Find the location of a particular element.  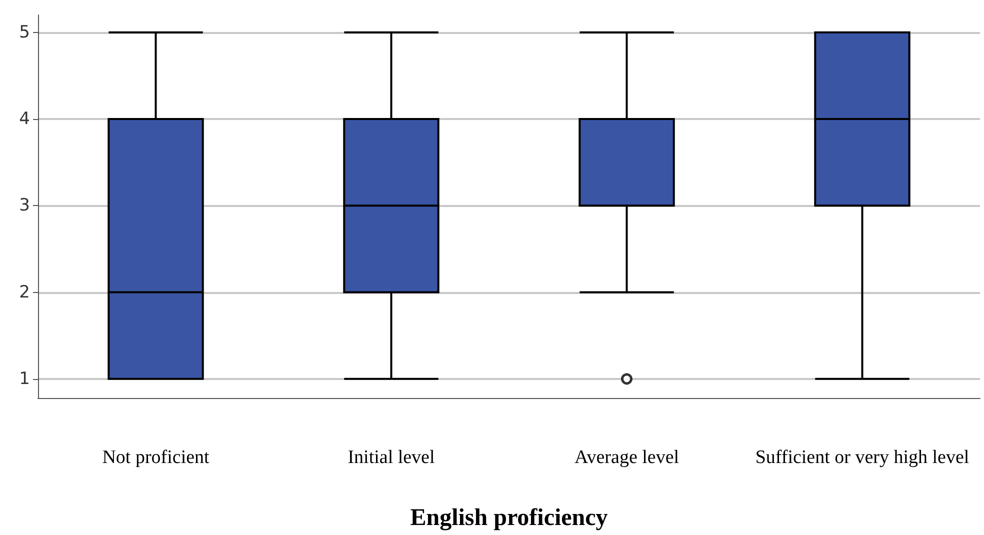

y-tick-label: 4 is located at coordinates (24, 118).